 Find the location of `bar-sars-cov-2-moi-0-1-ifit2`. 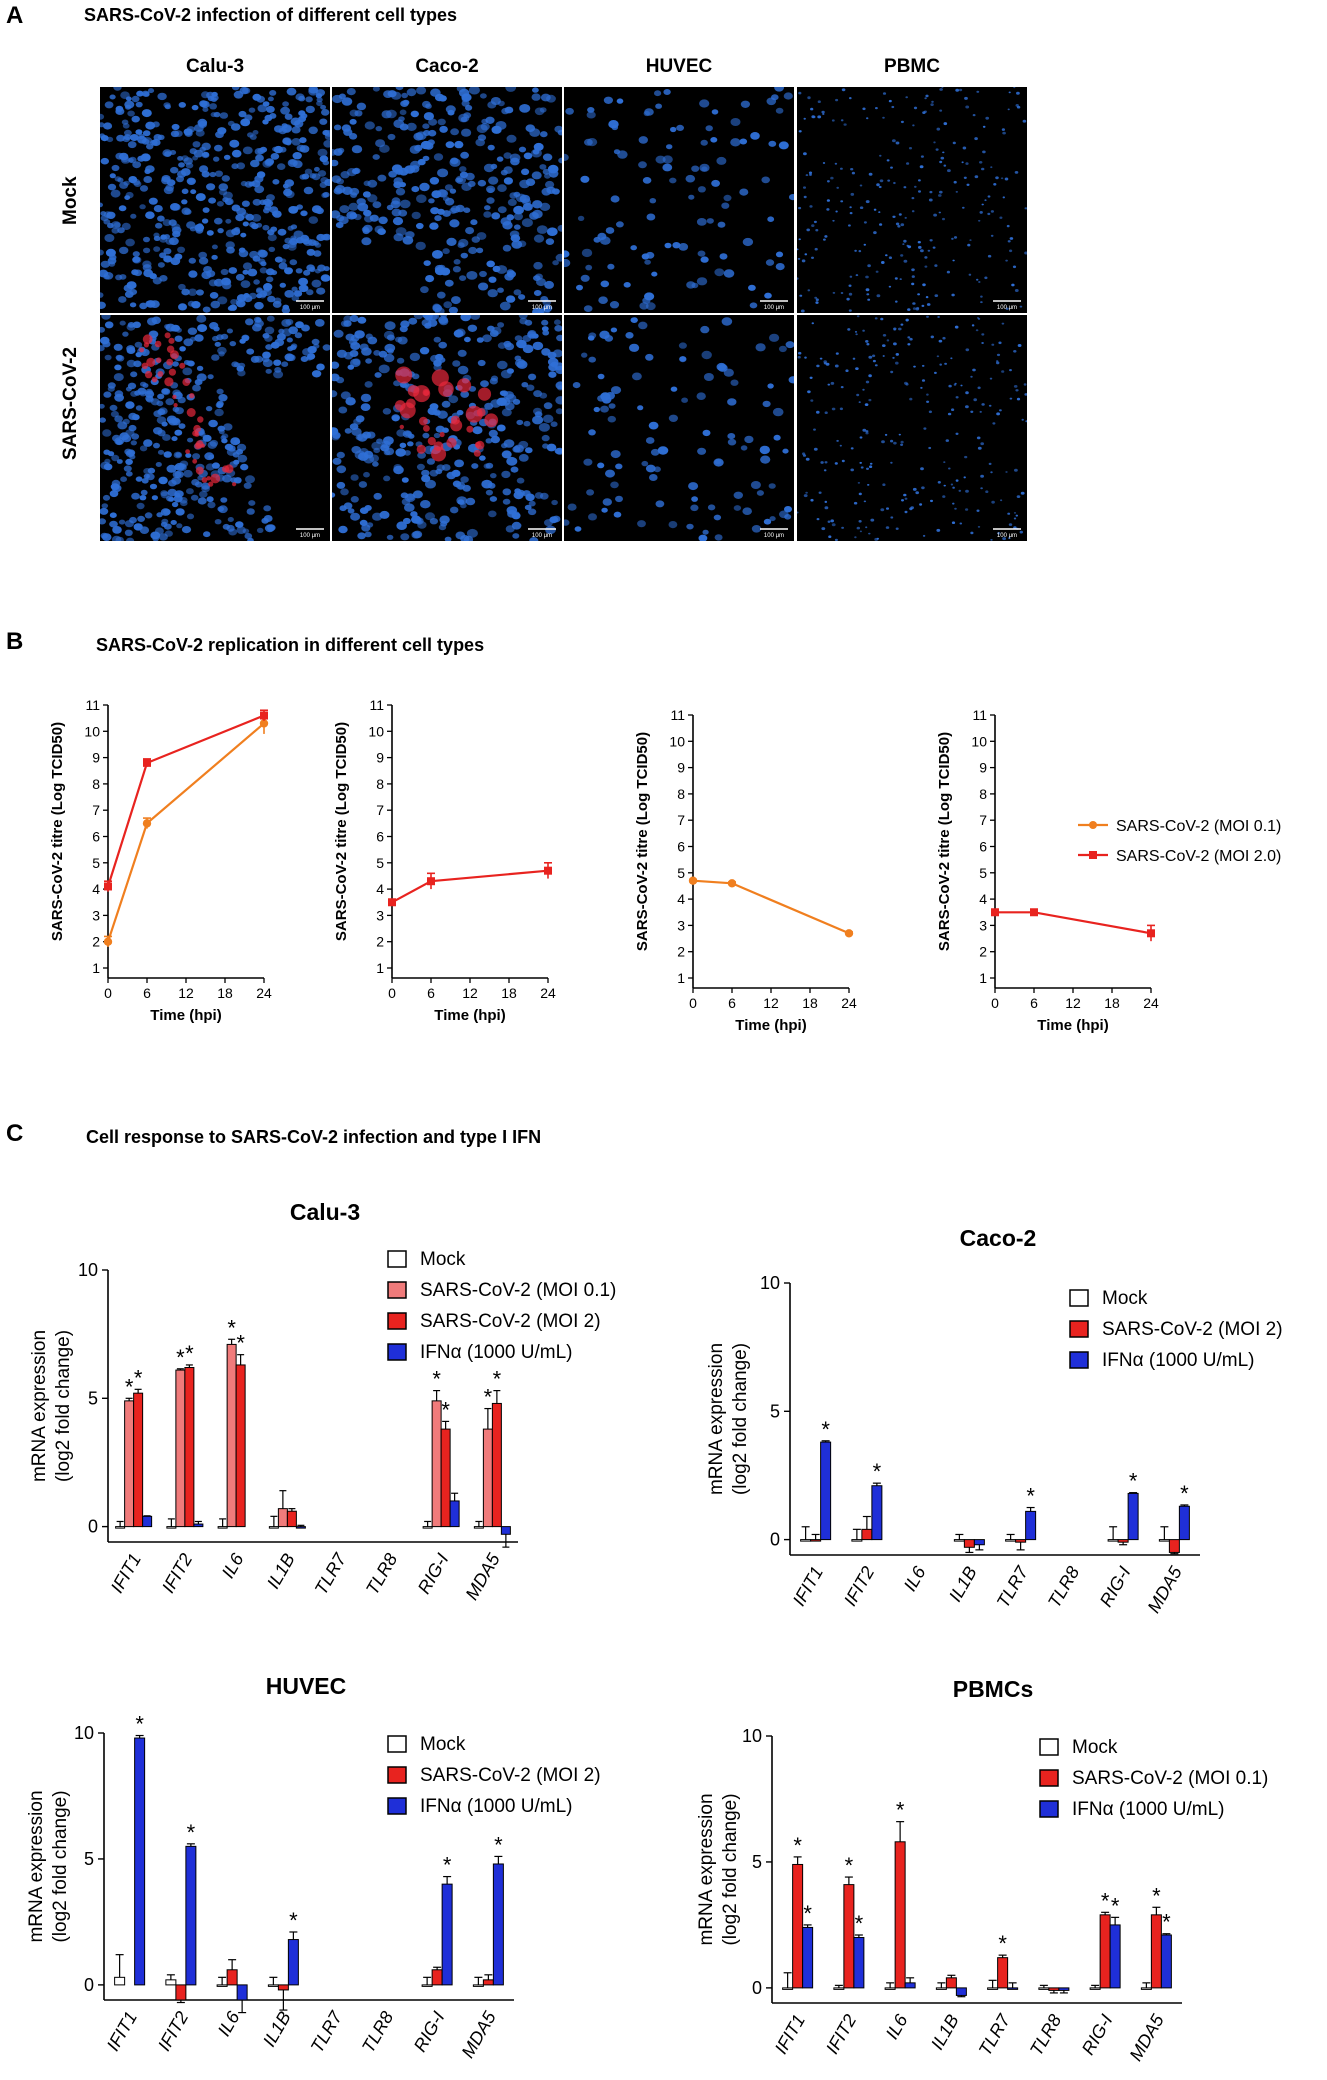

bar-sars-cov-2-moi-0-1-ifit2 is located at coordinates (180, 1448).